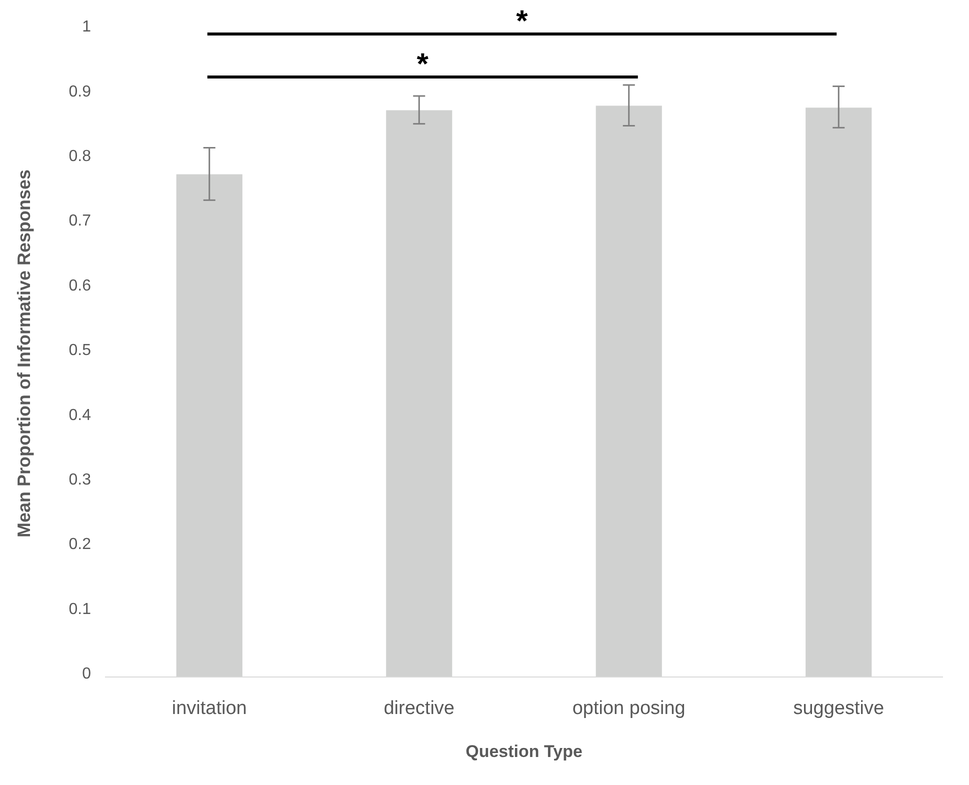  What do you see at coordinates (524, 751) in the screenshot?
I see `x-axis-title: Question Type` at bounding box center [524, 751].